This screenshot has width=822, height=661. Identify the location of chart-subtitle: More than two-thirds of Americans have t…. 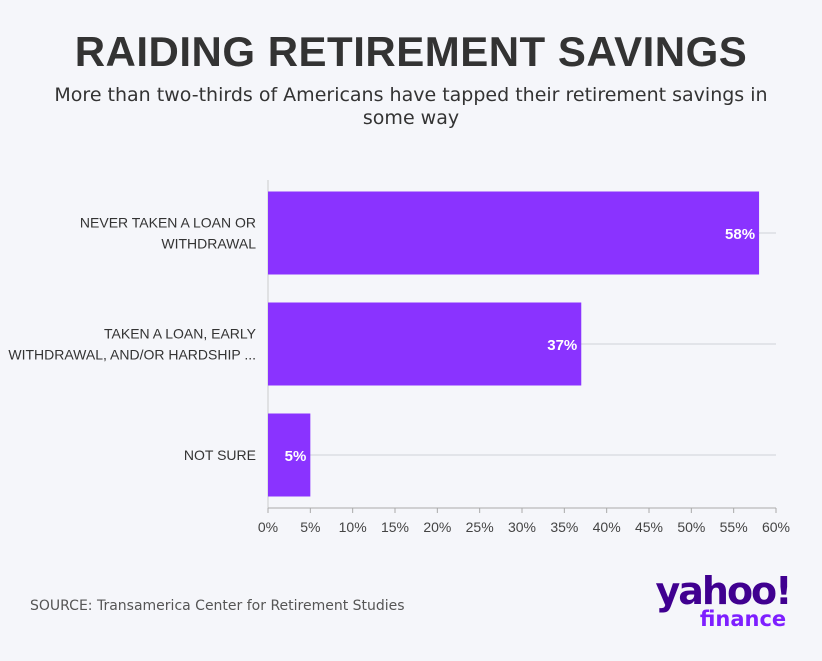
(411, 106).